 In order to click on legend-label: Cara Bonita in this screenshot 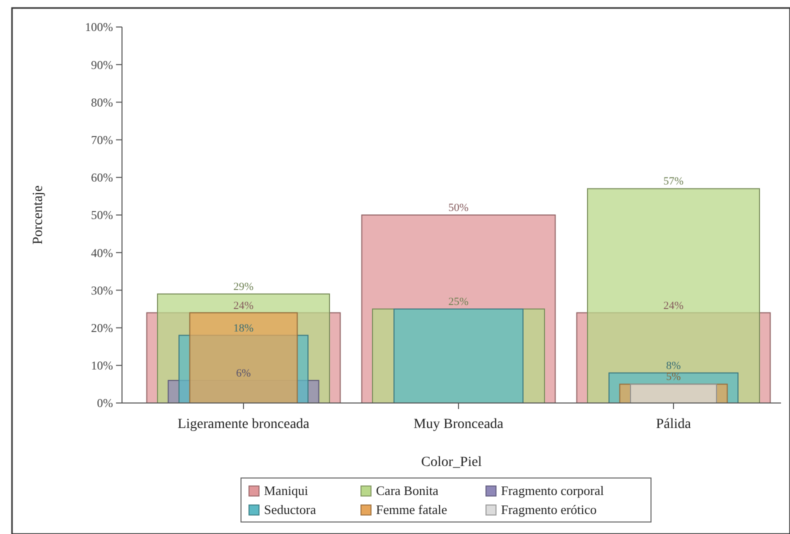, I will do `click(407, 490)`.